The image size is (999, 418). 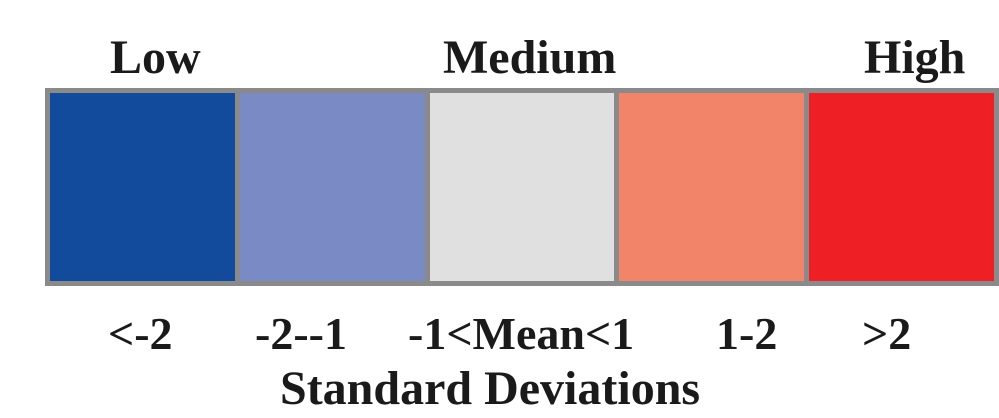 What do you see at coordinates (915, 57) in the screenshot?
I see `legend-label-high: High` at bounding box center [915, 57].